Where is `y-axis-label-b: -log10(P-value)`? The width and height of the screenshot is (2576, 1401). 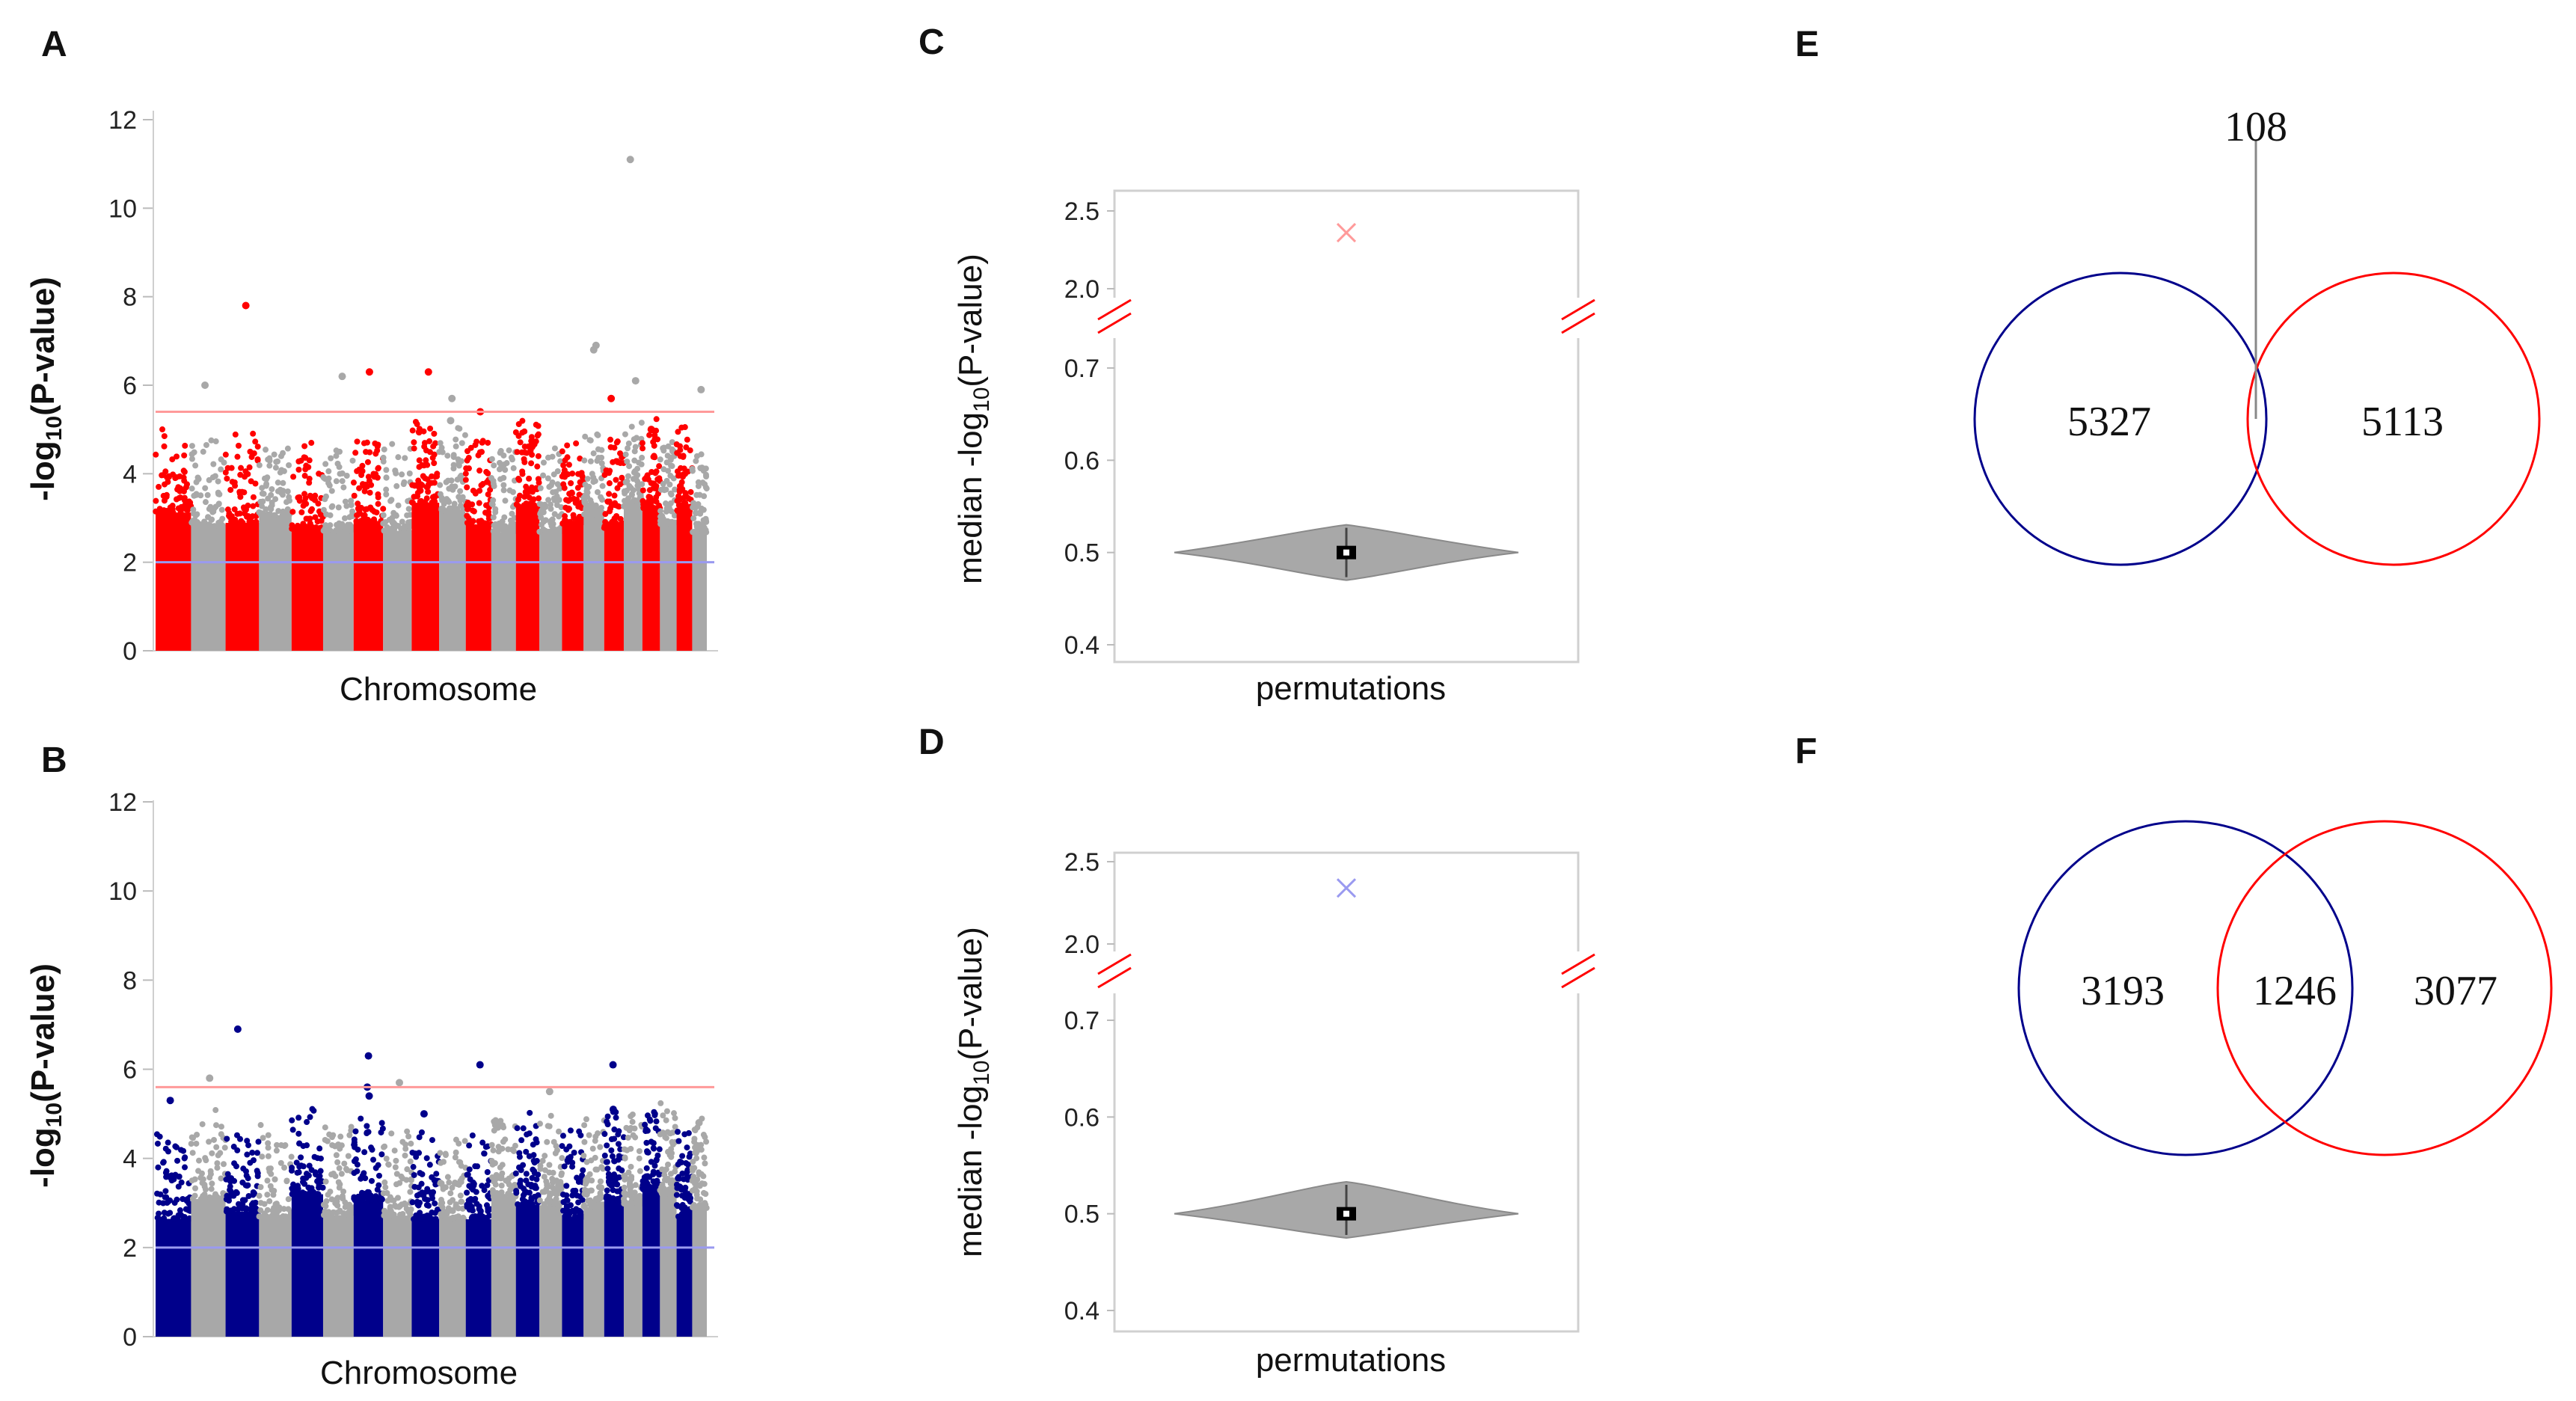 y-axis-label-b: -log10(P-value) is located at coordinates (46, 1075).